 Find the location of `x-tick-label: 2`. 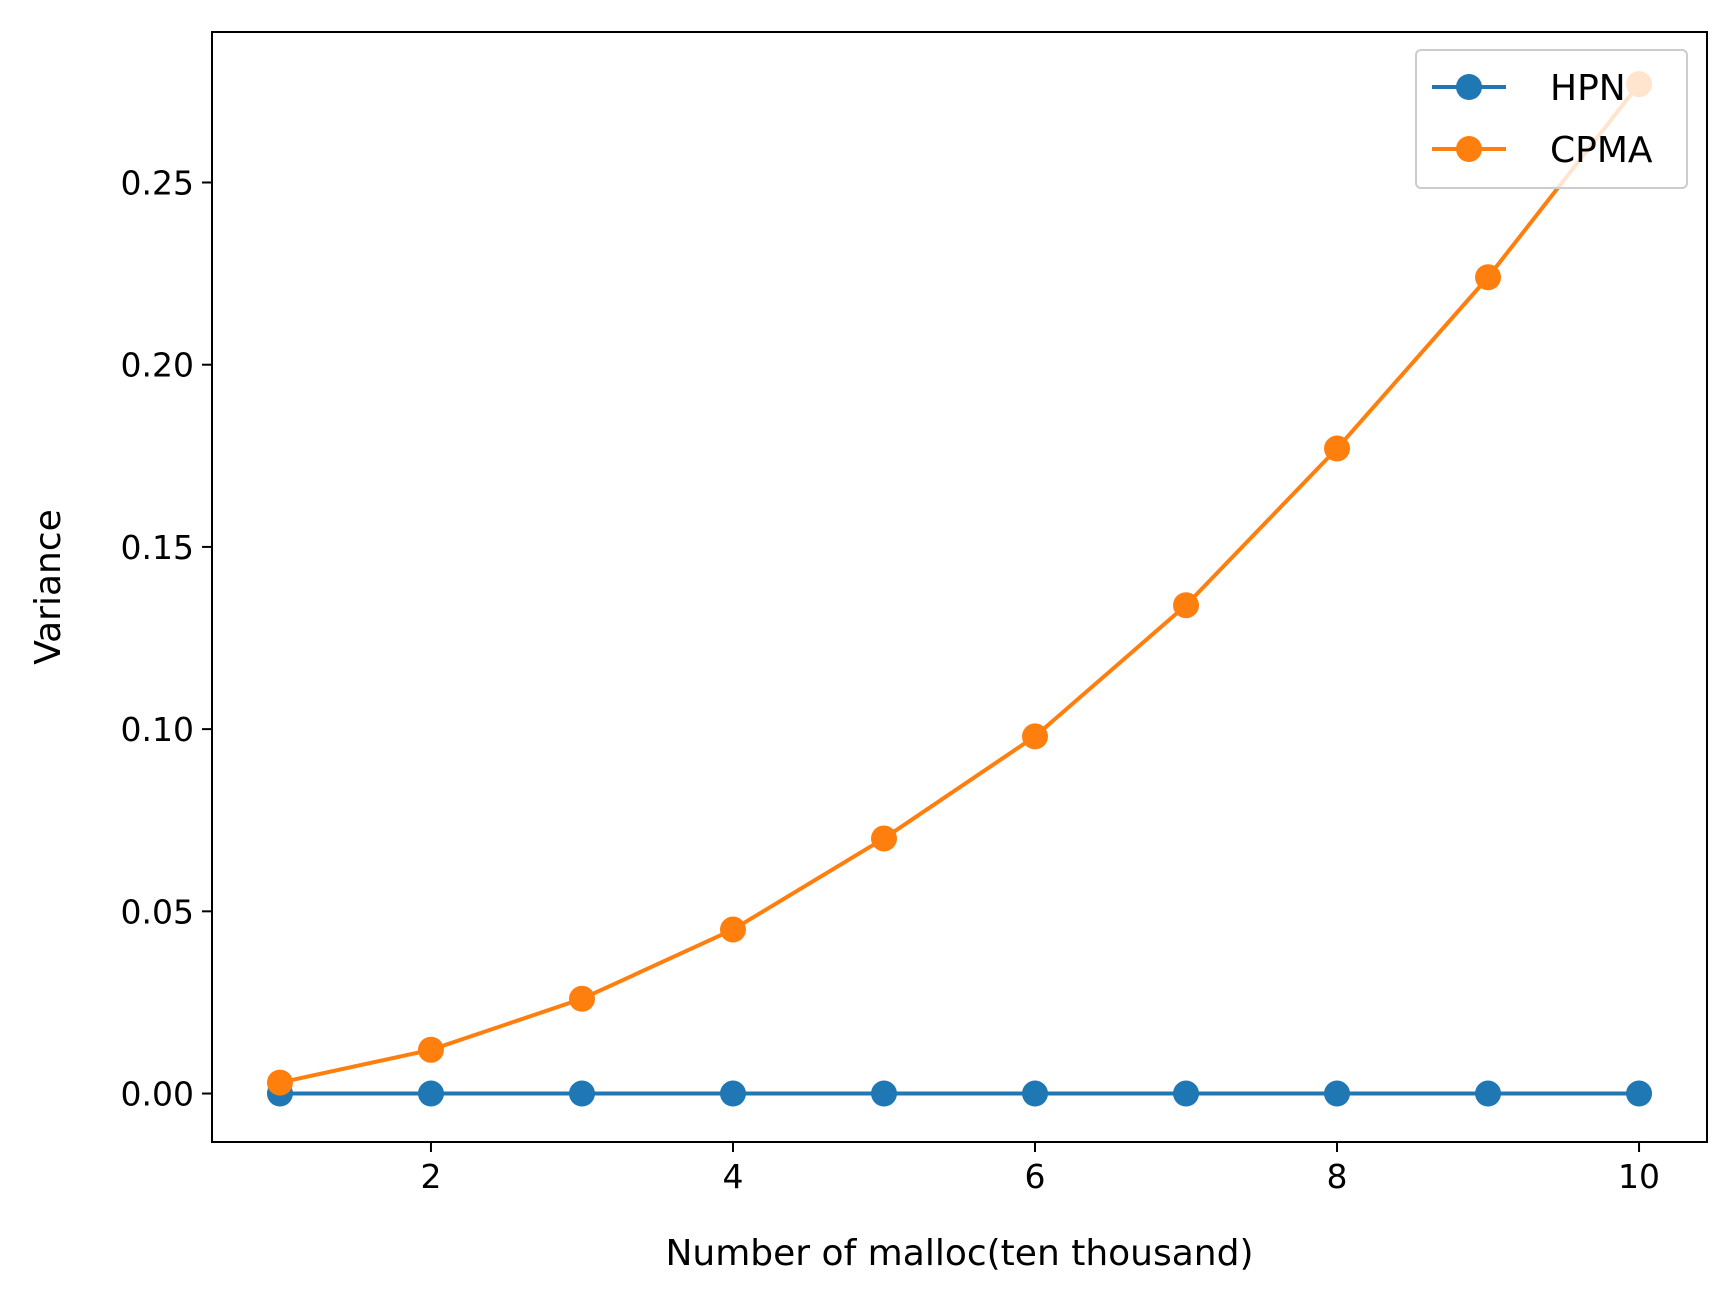

x-tick-label: 2 is located at coordinates (430, 1176).